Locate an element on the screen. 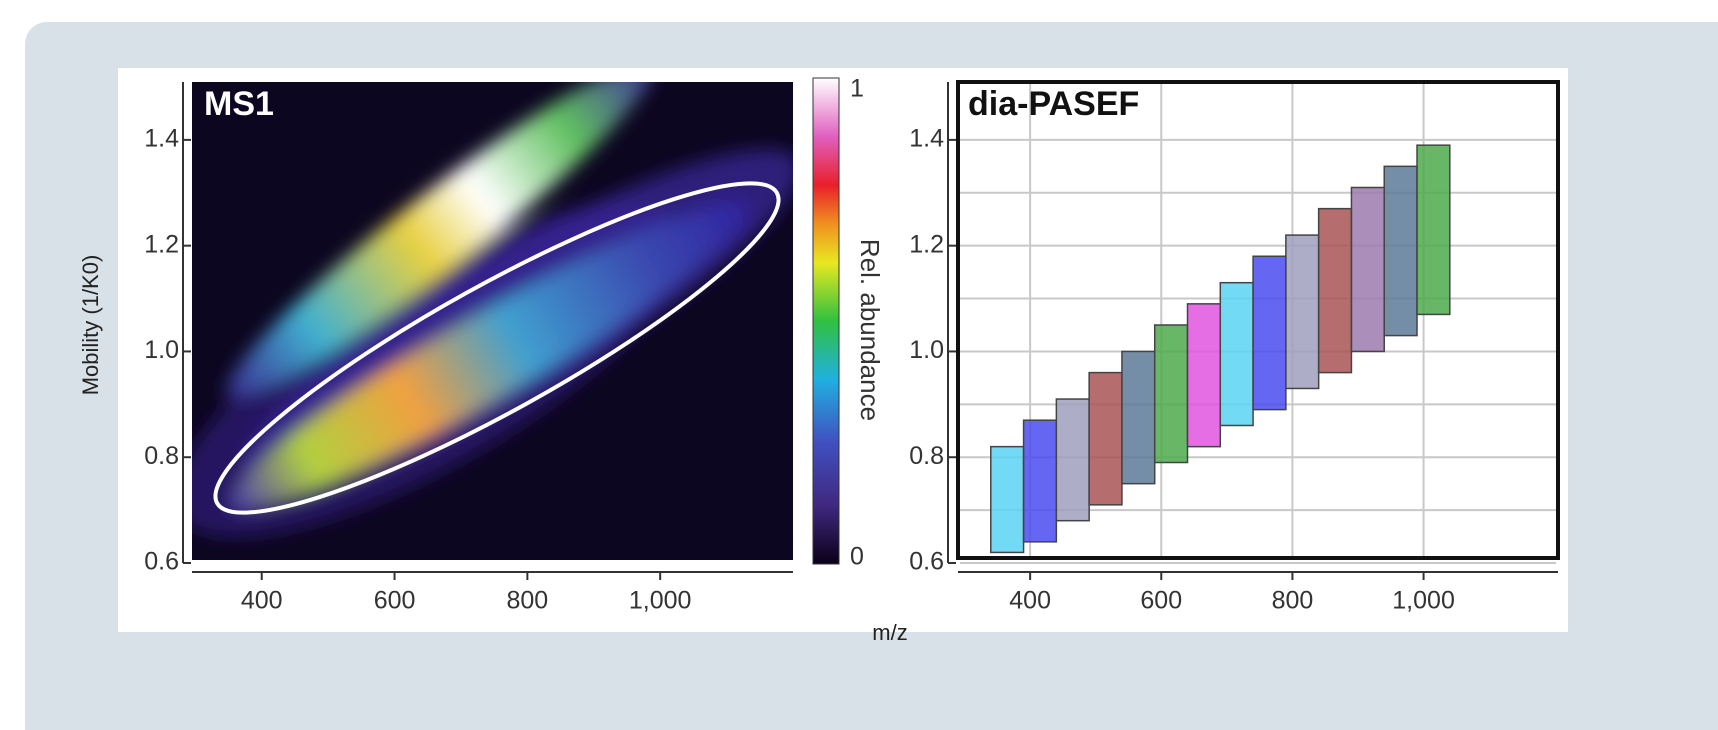  colorbar-tick-label: 0 is located at coordinates (857, 557).